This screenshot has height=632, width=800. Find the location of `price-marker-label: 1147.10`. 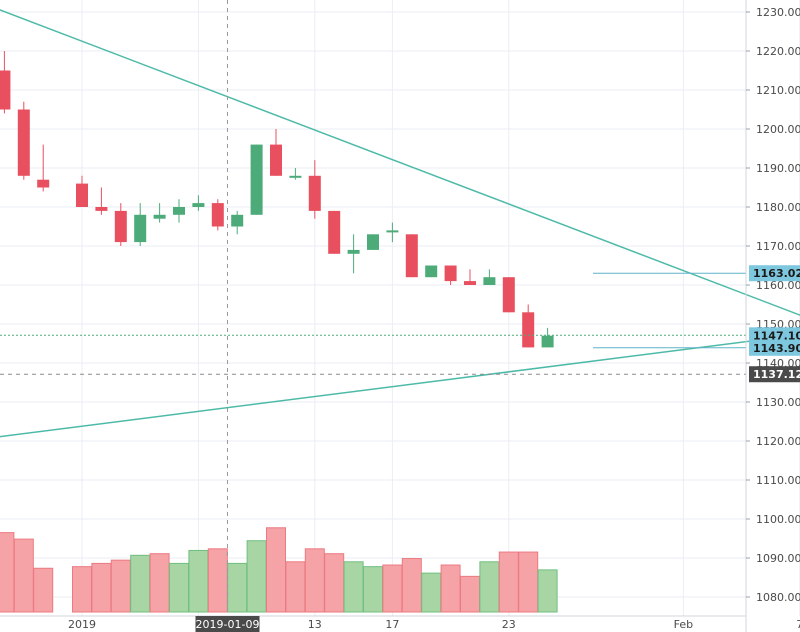

price-marker-label: 1147.10 is located at coordinates (776, 335).